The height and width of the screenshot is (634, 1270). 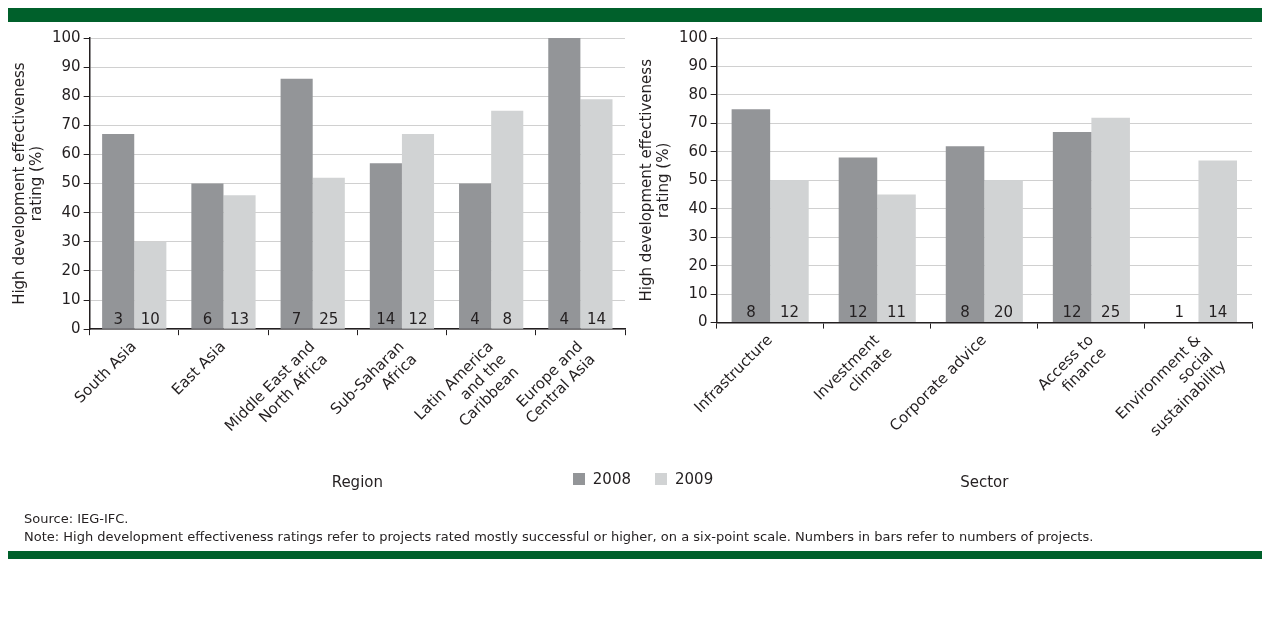 I want to click on annotation: 6, so click(x=207, y=318).